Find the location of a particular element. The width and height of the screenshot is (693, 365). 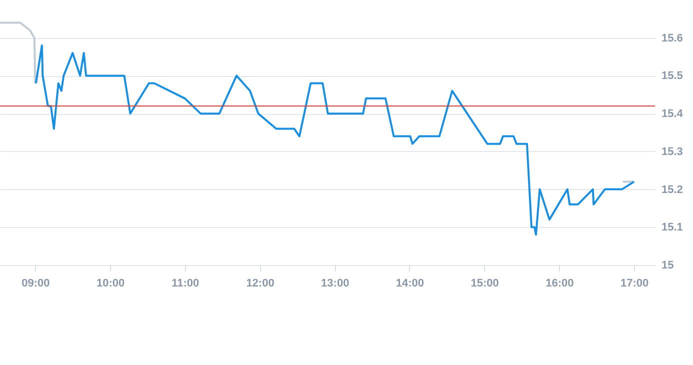

y-tick-label: 15.6 is located at coordinates (672, 38).